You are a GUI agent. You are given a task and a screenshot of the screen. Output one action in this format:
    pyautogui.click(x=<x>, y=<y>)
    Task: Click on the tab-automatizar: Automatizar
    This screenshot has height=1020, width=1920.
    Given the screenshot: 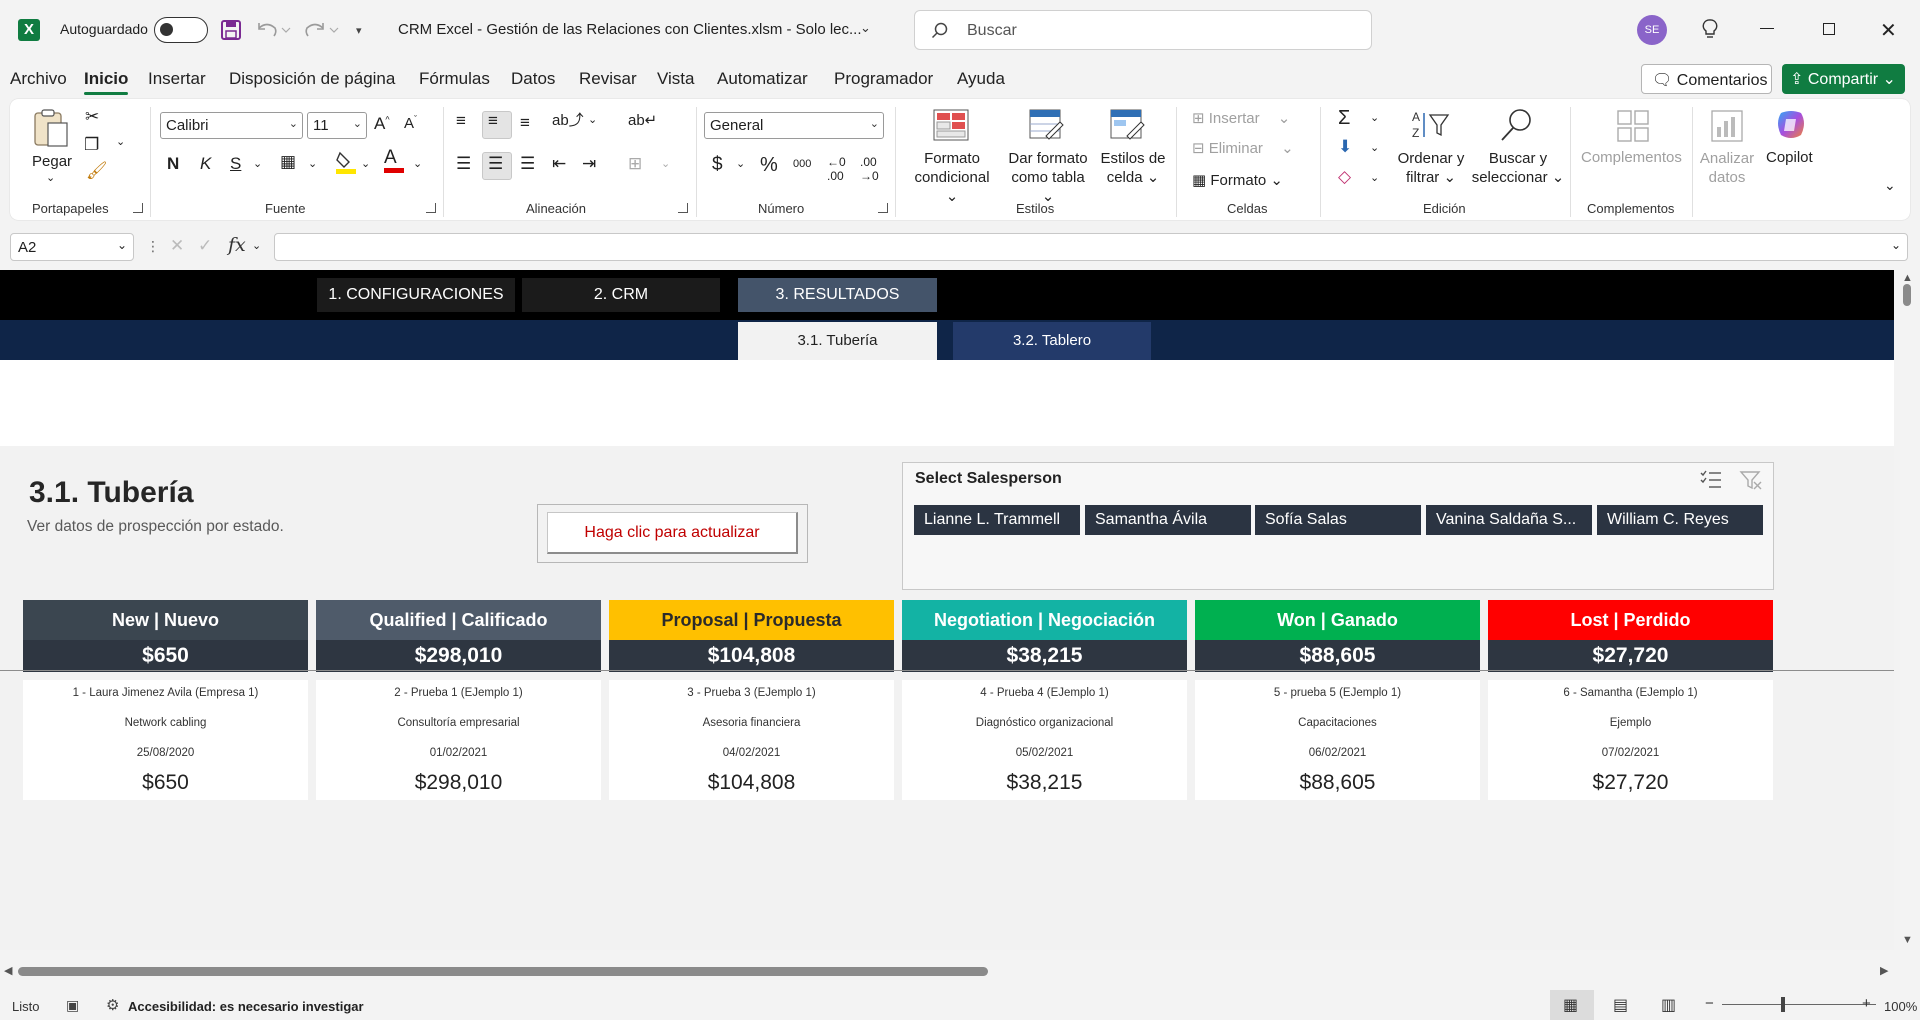 What is the action you would take?
    pyautogui.click(x=762, y=78)
    